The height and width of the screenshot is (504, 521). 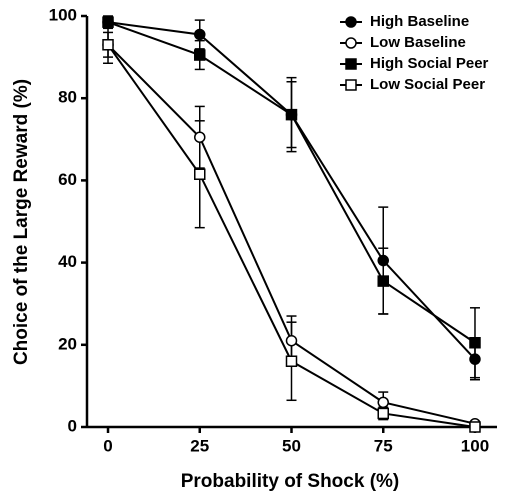 What do you see at coordinates (429, 63) in the screenshot?
I see `legend-label: High Social Peer` at bounding box center [429, 63].